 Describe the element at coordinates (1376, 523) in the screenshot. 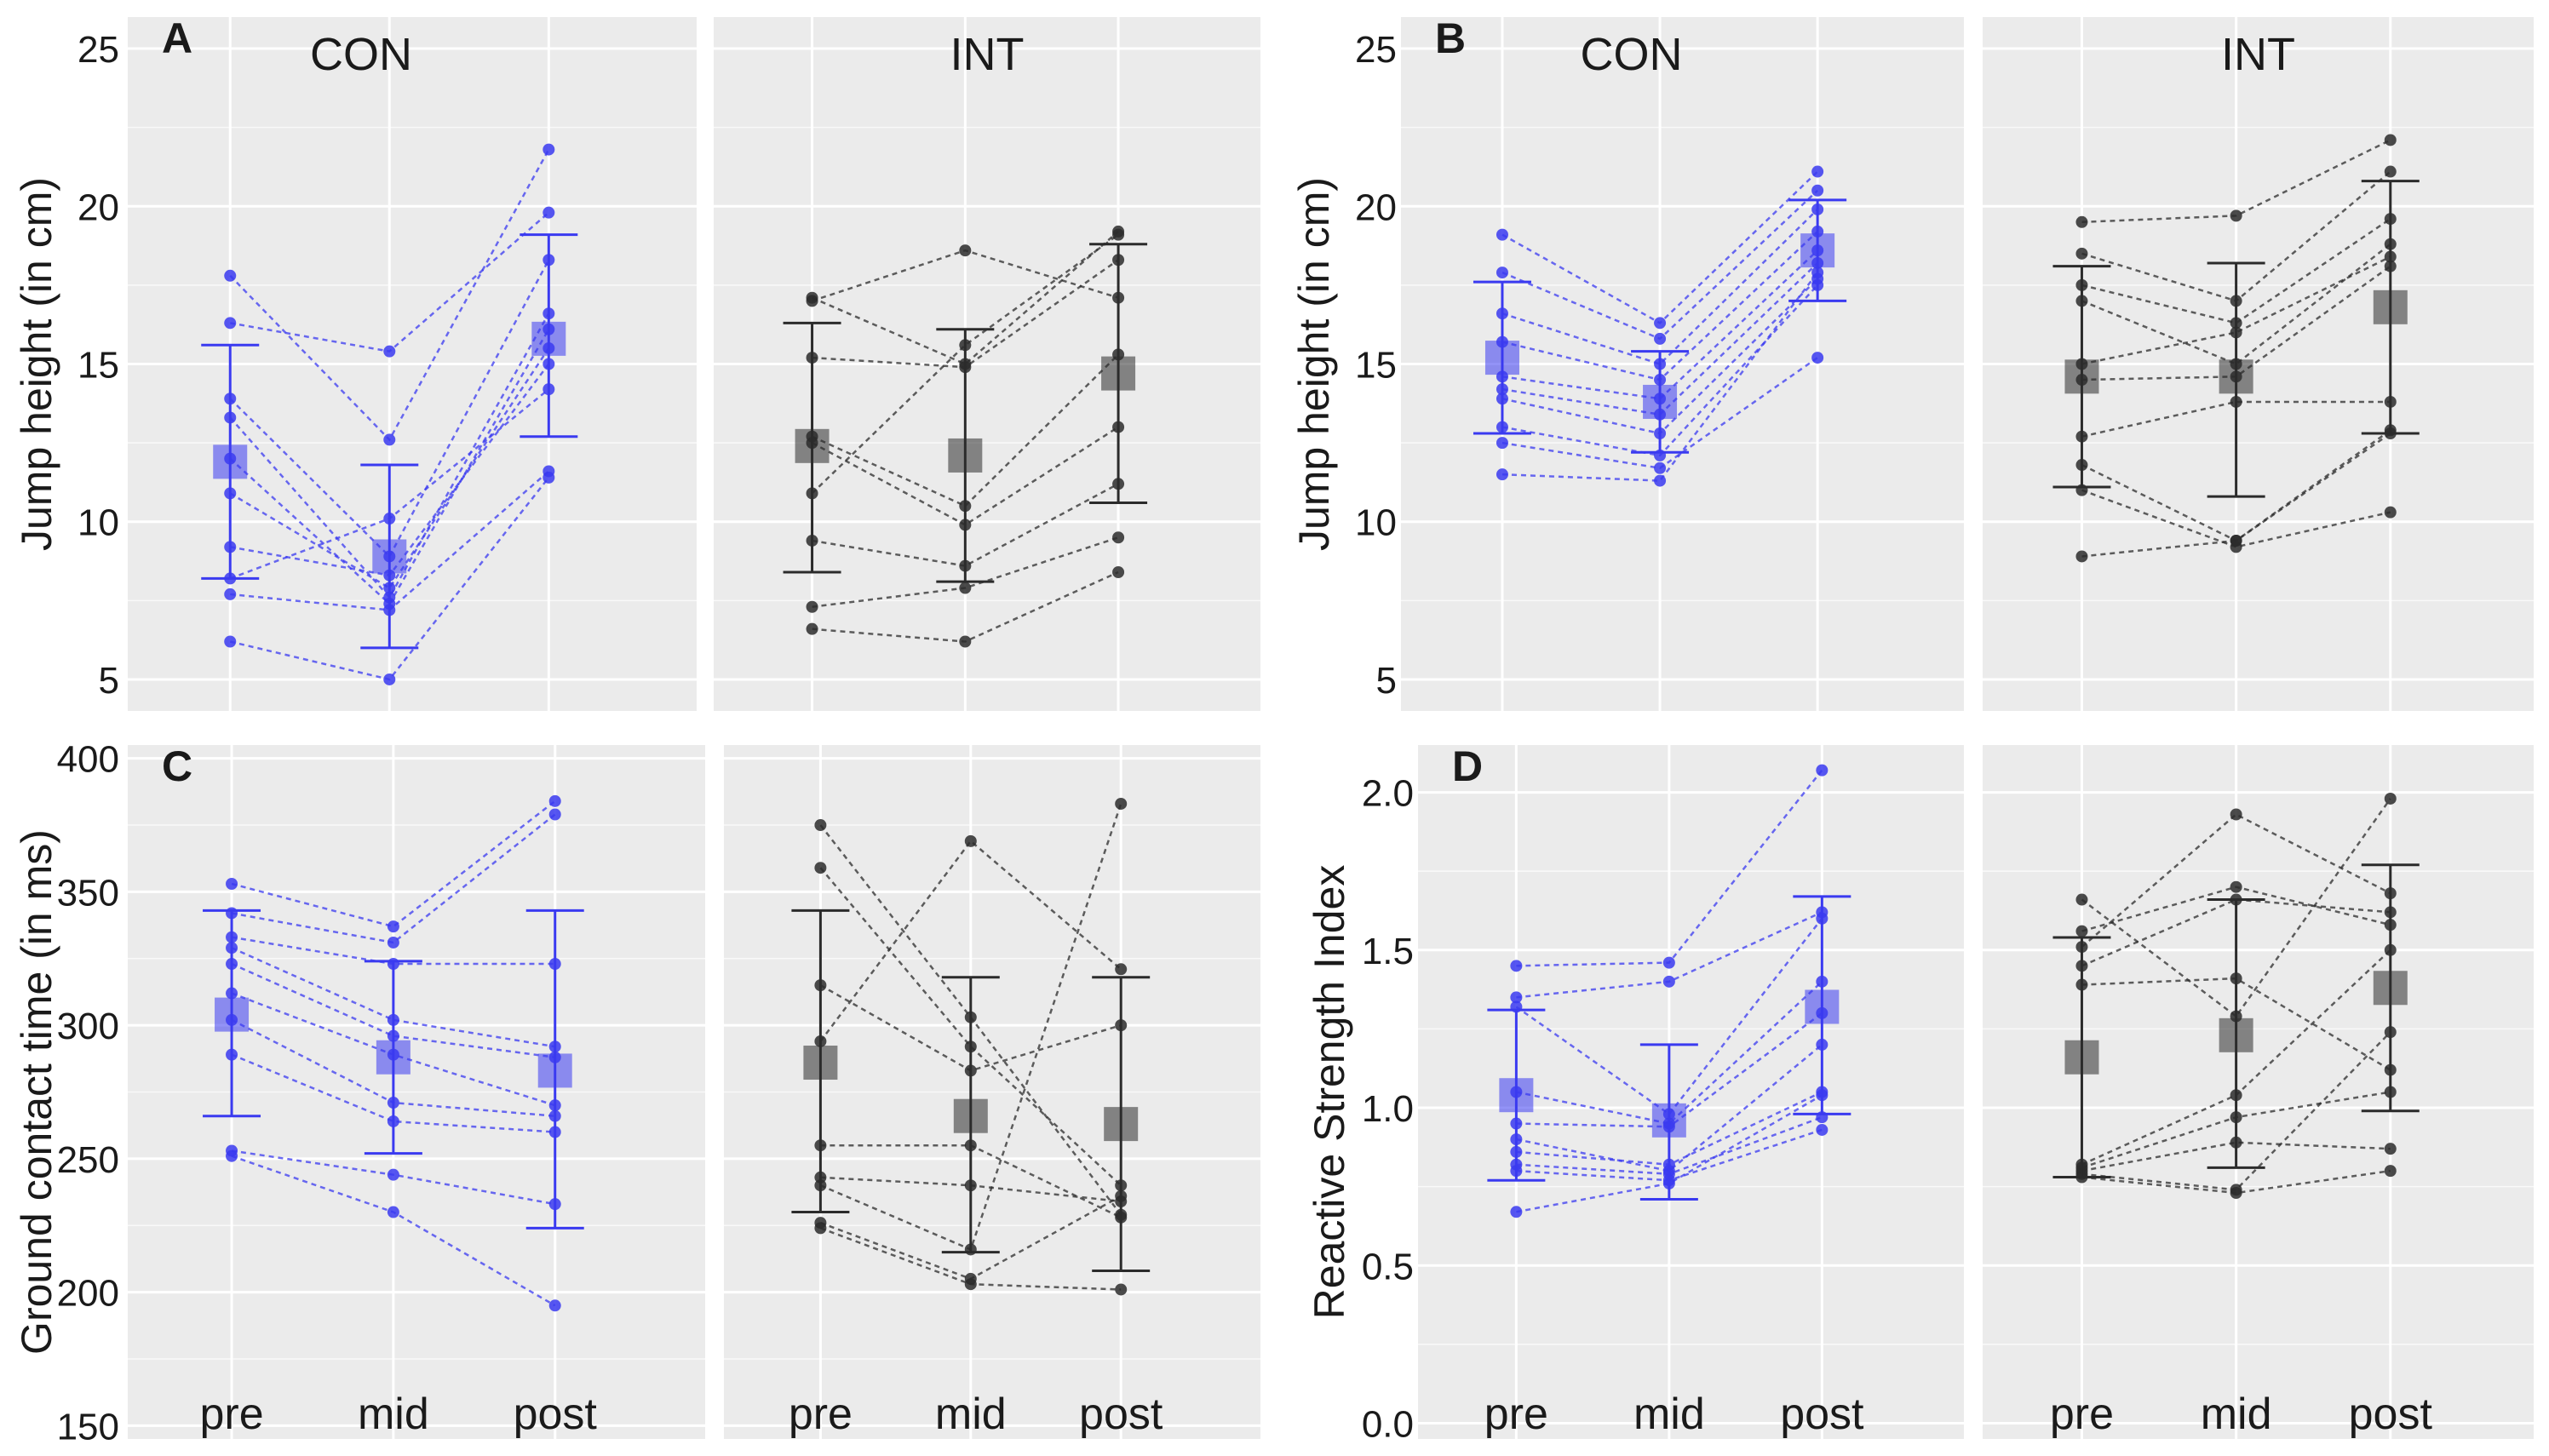

I see `y-tick-label: 10` at that location.